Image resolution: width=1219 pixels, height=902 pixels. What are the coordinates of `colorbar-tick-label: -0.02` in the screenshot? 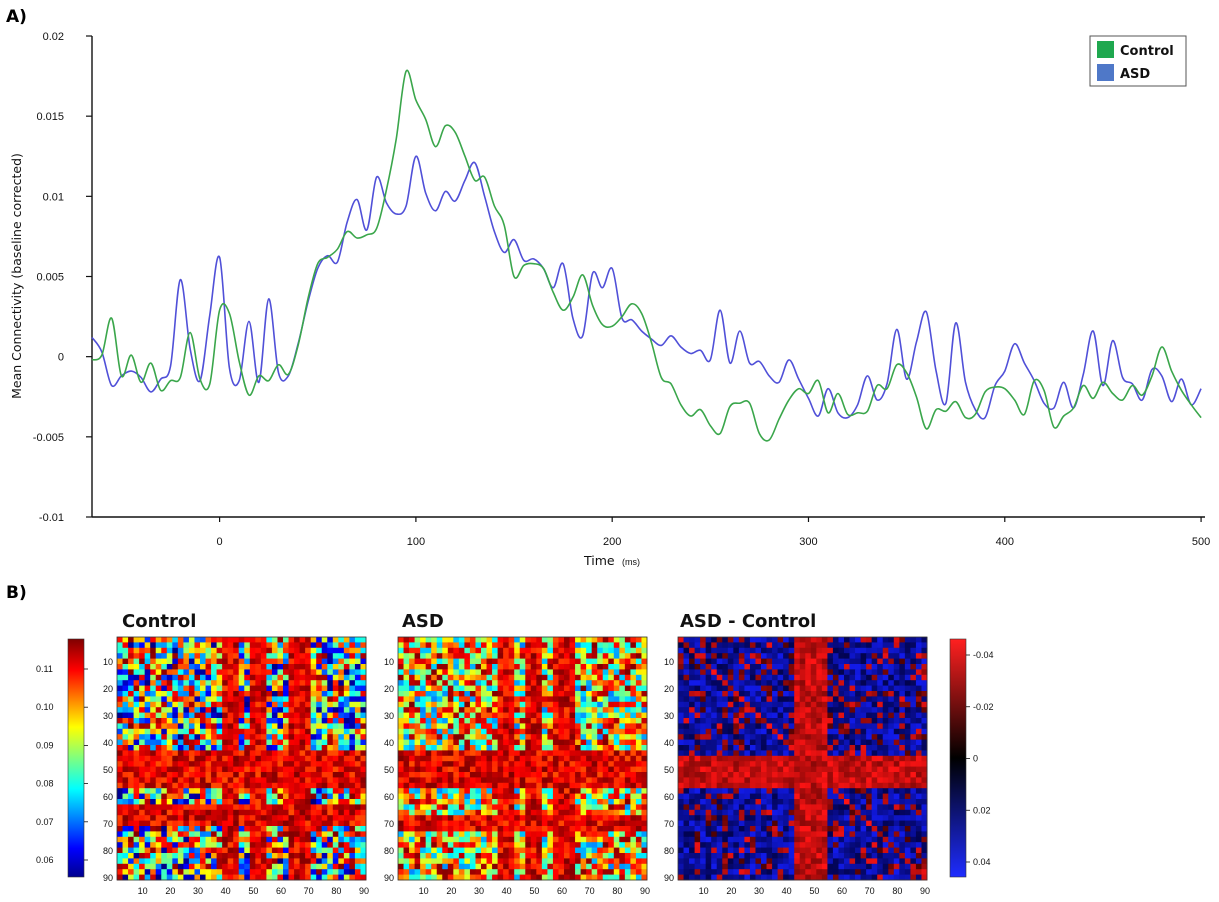 It's located at (983, 707).